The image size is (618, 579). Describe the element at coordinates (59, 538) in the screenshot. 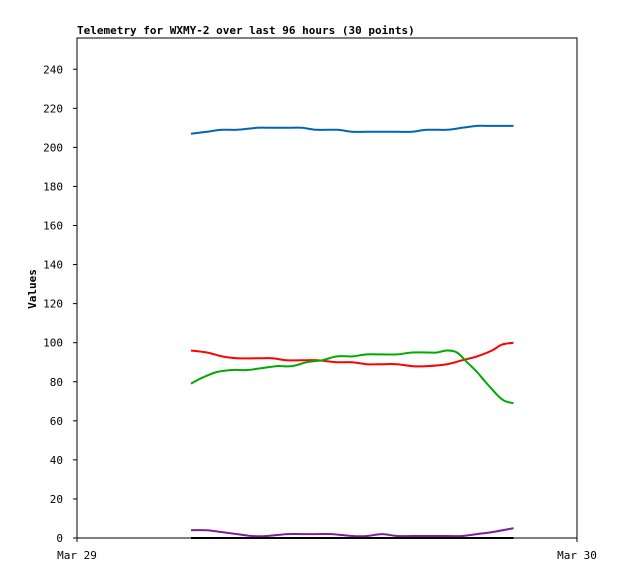

I see `y-tick-label: 0` at that location.